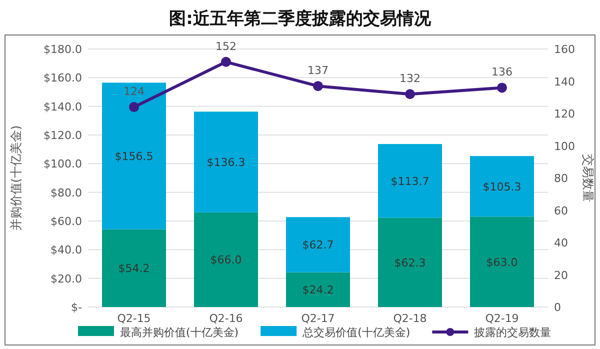 The width and height of the screenshot is (600, 349). What do you see at coordinates (226, 46) in the screenshot?
I see `data-label: 152` at bounding box center [226, 46].